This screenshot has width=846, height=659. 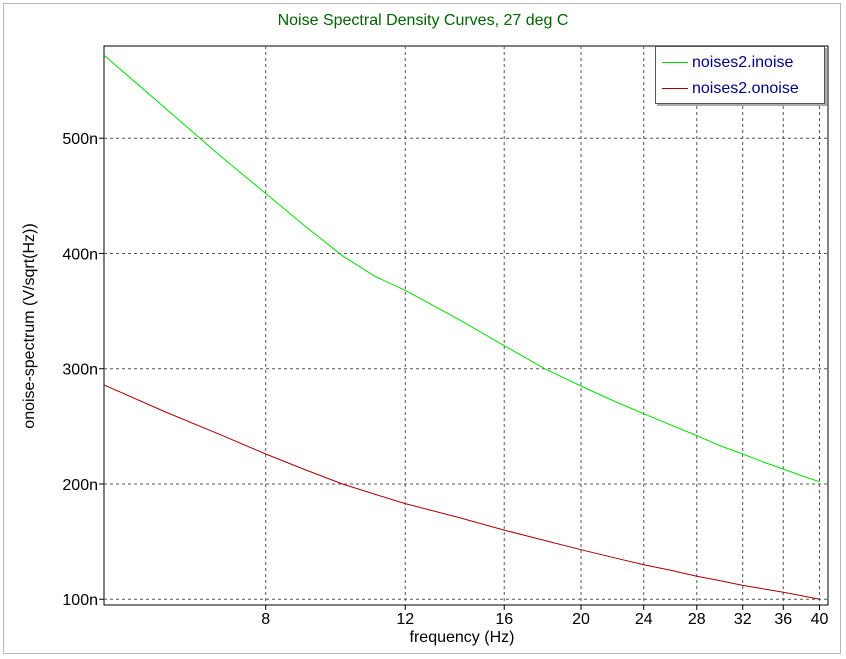 What do you see at coordinates (29, 326) in the screenshot?
I see `y-axis-label: onoise-spectrum (V/sqrt(Hz))` at bounding box center [29, 326].